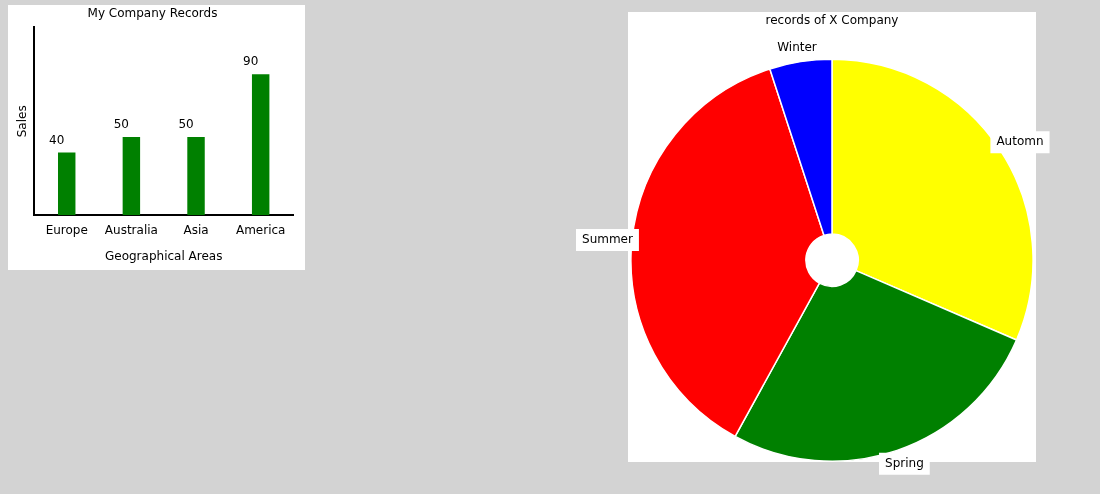 The image size is (1100, 494). Describe the element at coordinates (607, 239) in the screenshot. I see `slice-label: Summer` at that location.